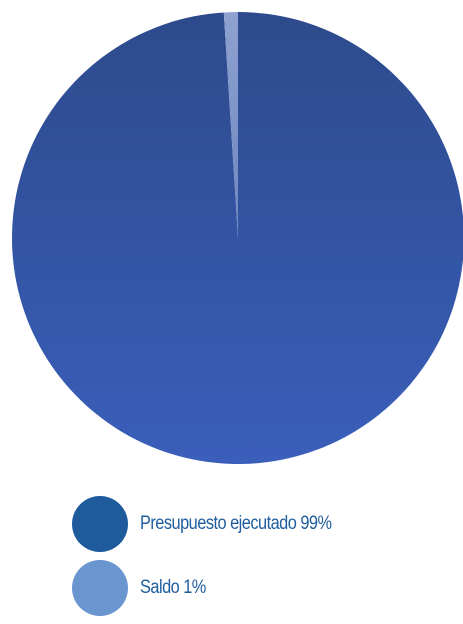 Image resolution: width=463 pixels, height=624 pixels. I want to click on pie-slice-balance, so click(230, 125).